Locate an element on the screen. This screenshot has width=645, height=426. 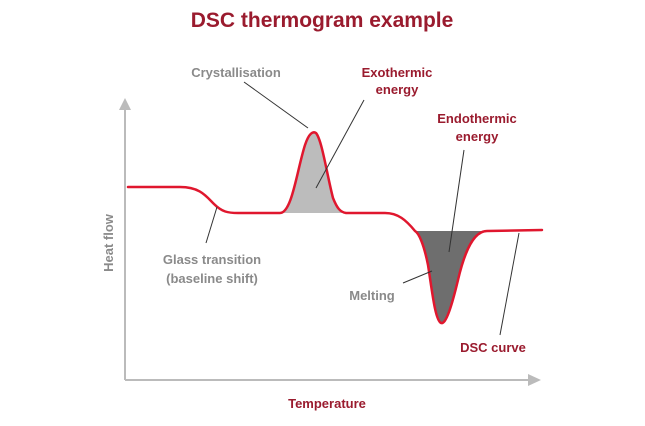
dsc-curve-pointer is located at coordinates (509, 284).